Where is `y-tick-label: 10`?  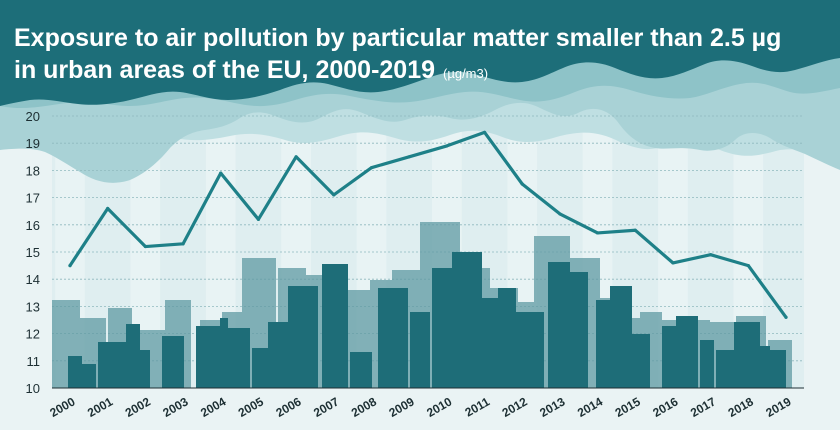
y-tick-label: 10 is located at coordinates (33, 388).